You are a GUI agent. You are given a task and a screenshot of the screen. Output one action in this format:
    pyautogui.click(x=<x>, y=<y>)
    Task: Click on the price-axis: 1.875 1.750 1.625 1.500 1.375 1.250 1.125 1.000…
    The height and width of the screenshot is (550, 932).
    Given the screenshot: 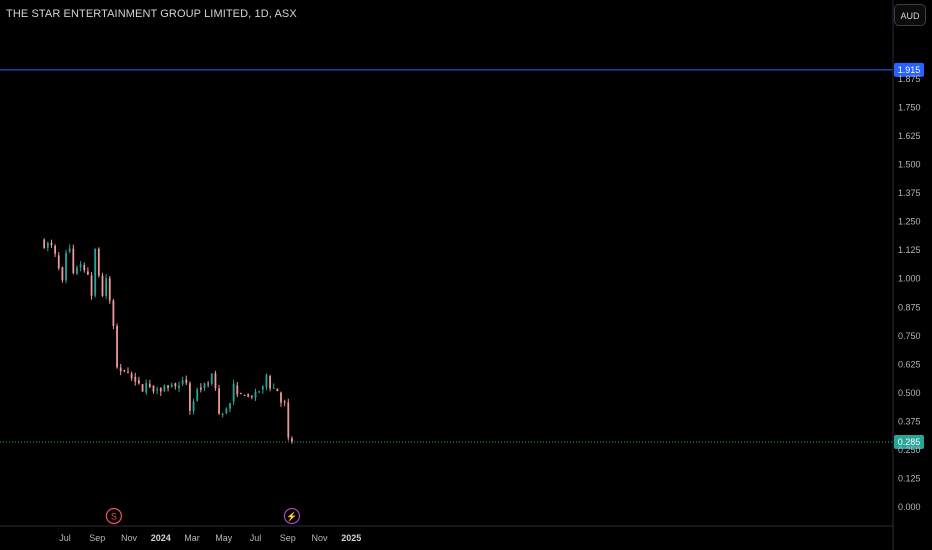 What is the action you would take?
    pyautogui.click(x=909, y=293)
    